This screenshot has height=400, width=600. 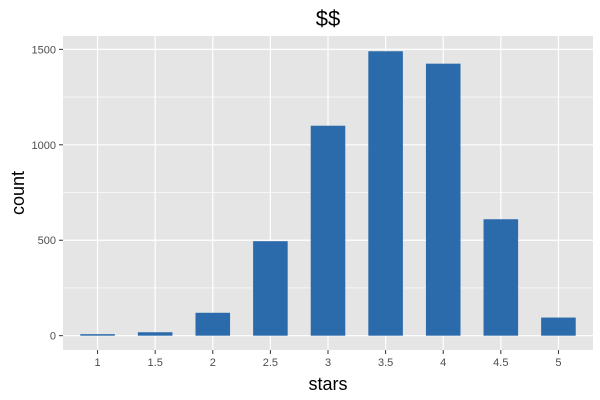 What do you see at coordinates (44, 50) in the screenshot?
I see `y-tick-label: 1500` at bounding box center [44, 50].